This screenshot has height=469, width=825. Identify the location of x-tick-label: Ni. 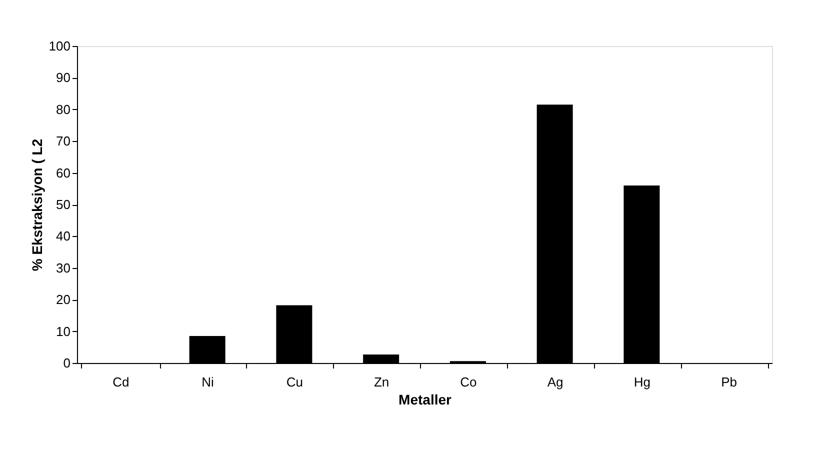
(208, 382).